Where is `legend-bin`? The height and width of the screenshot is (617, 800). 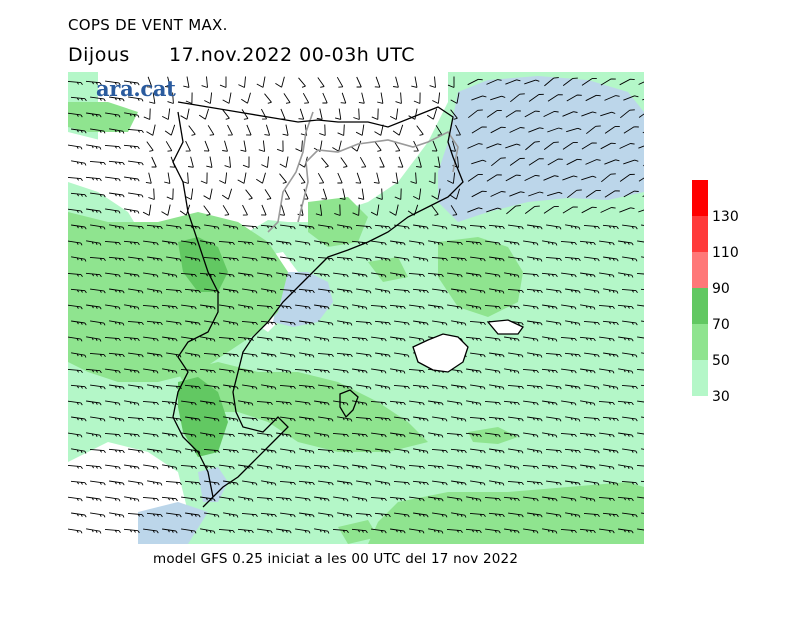
legend-bin is located at coordinates (700, 198).